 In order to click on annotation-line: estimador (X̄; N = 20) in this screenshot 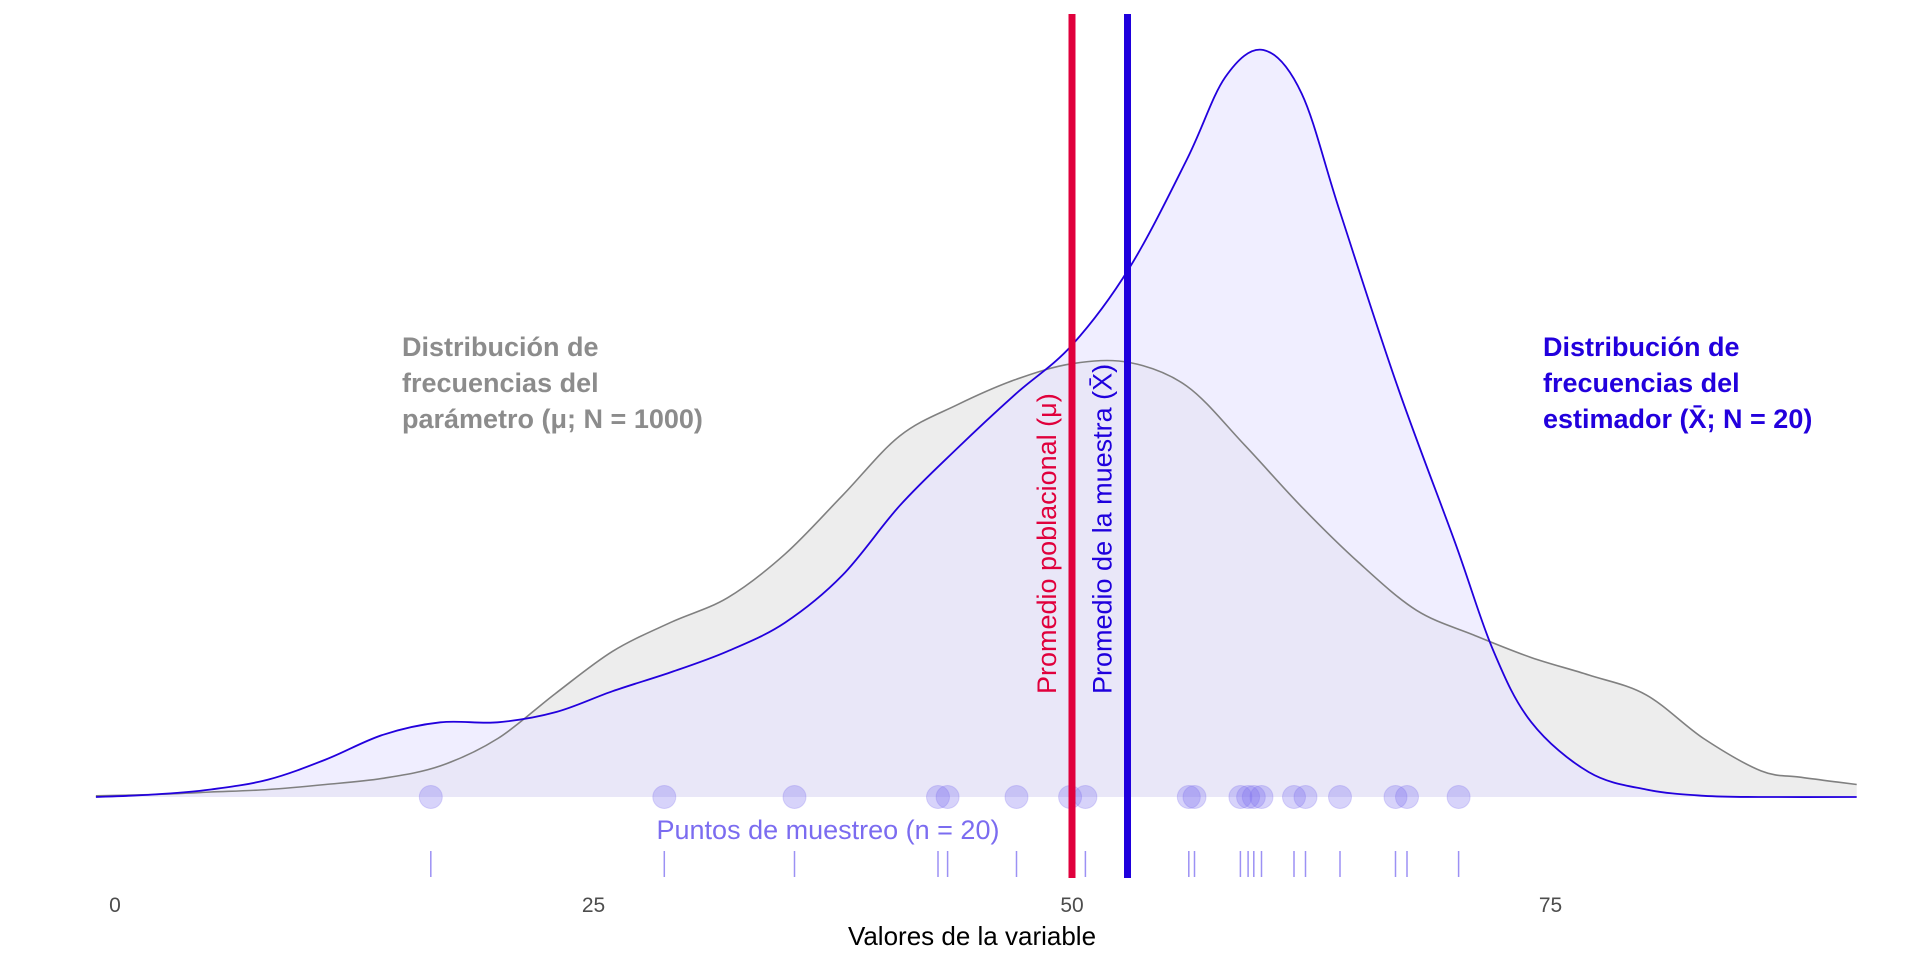, I will do `click(1677, 419)`.